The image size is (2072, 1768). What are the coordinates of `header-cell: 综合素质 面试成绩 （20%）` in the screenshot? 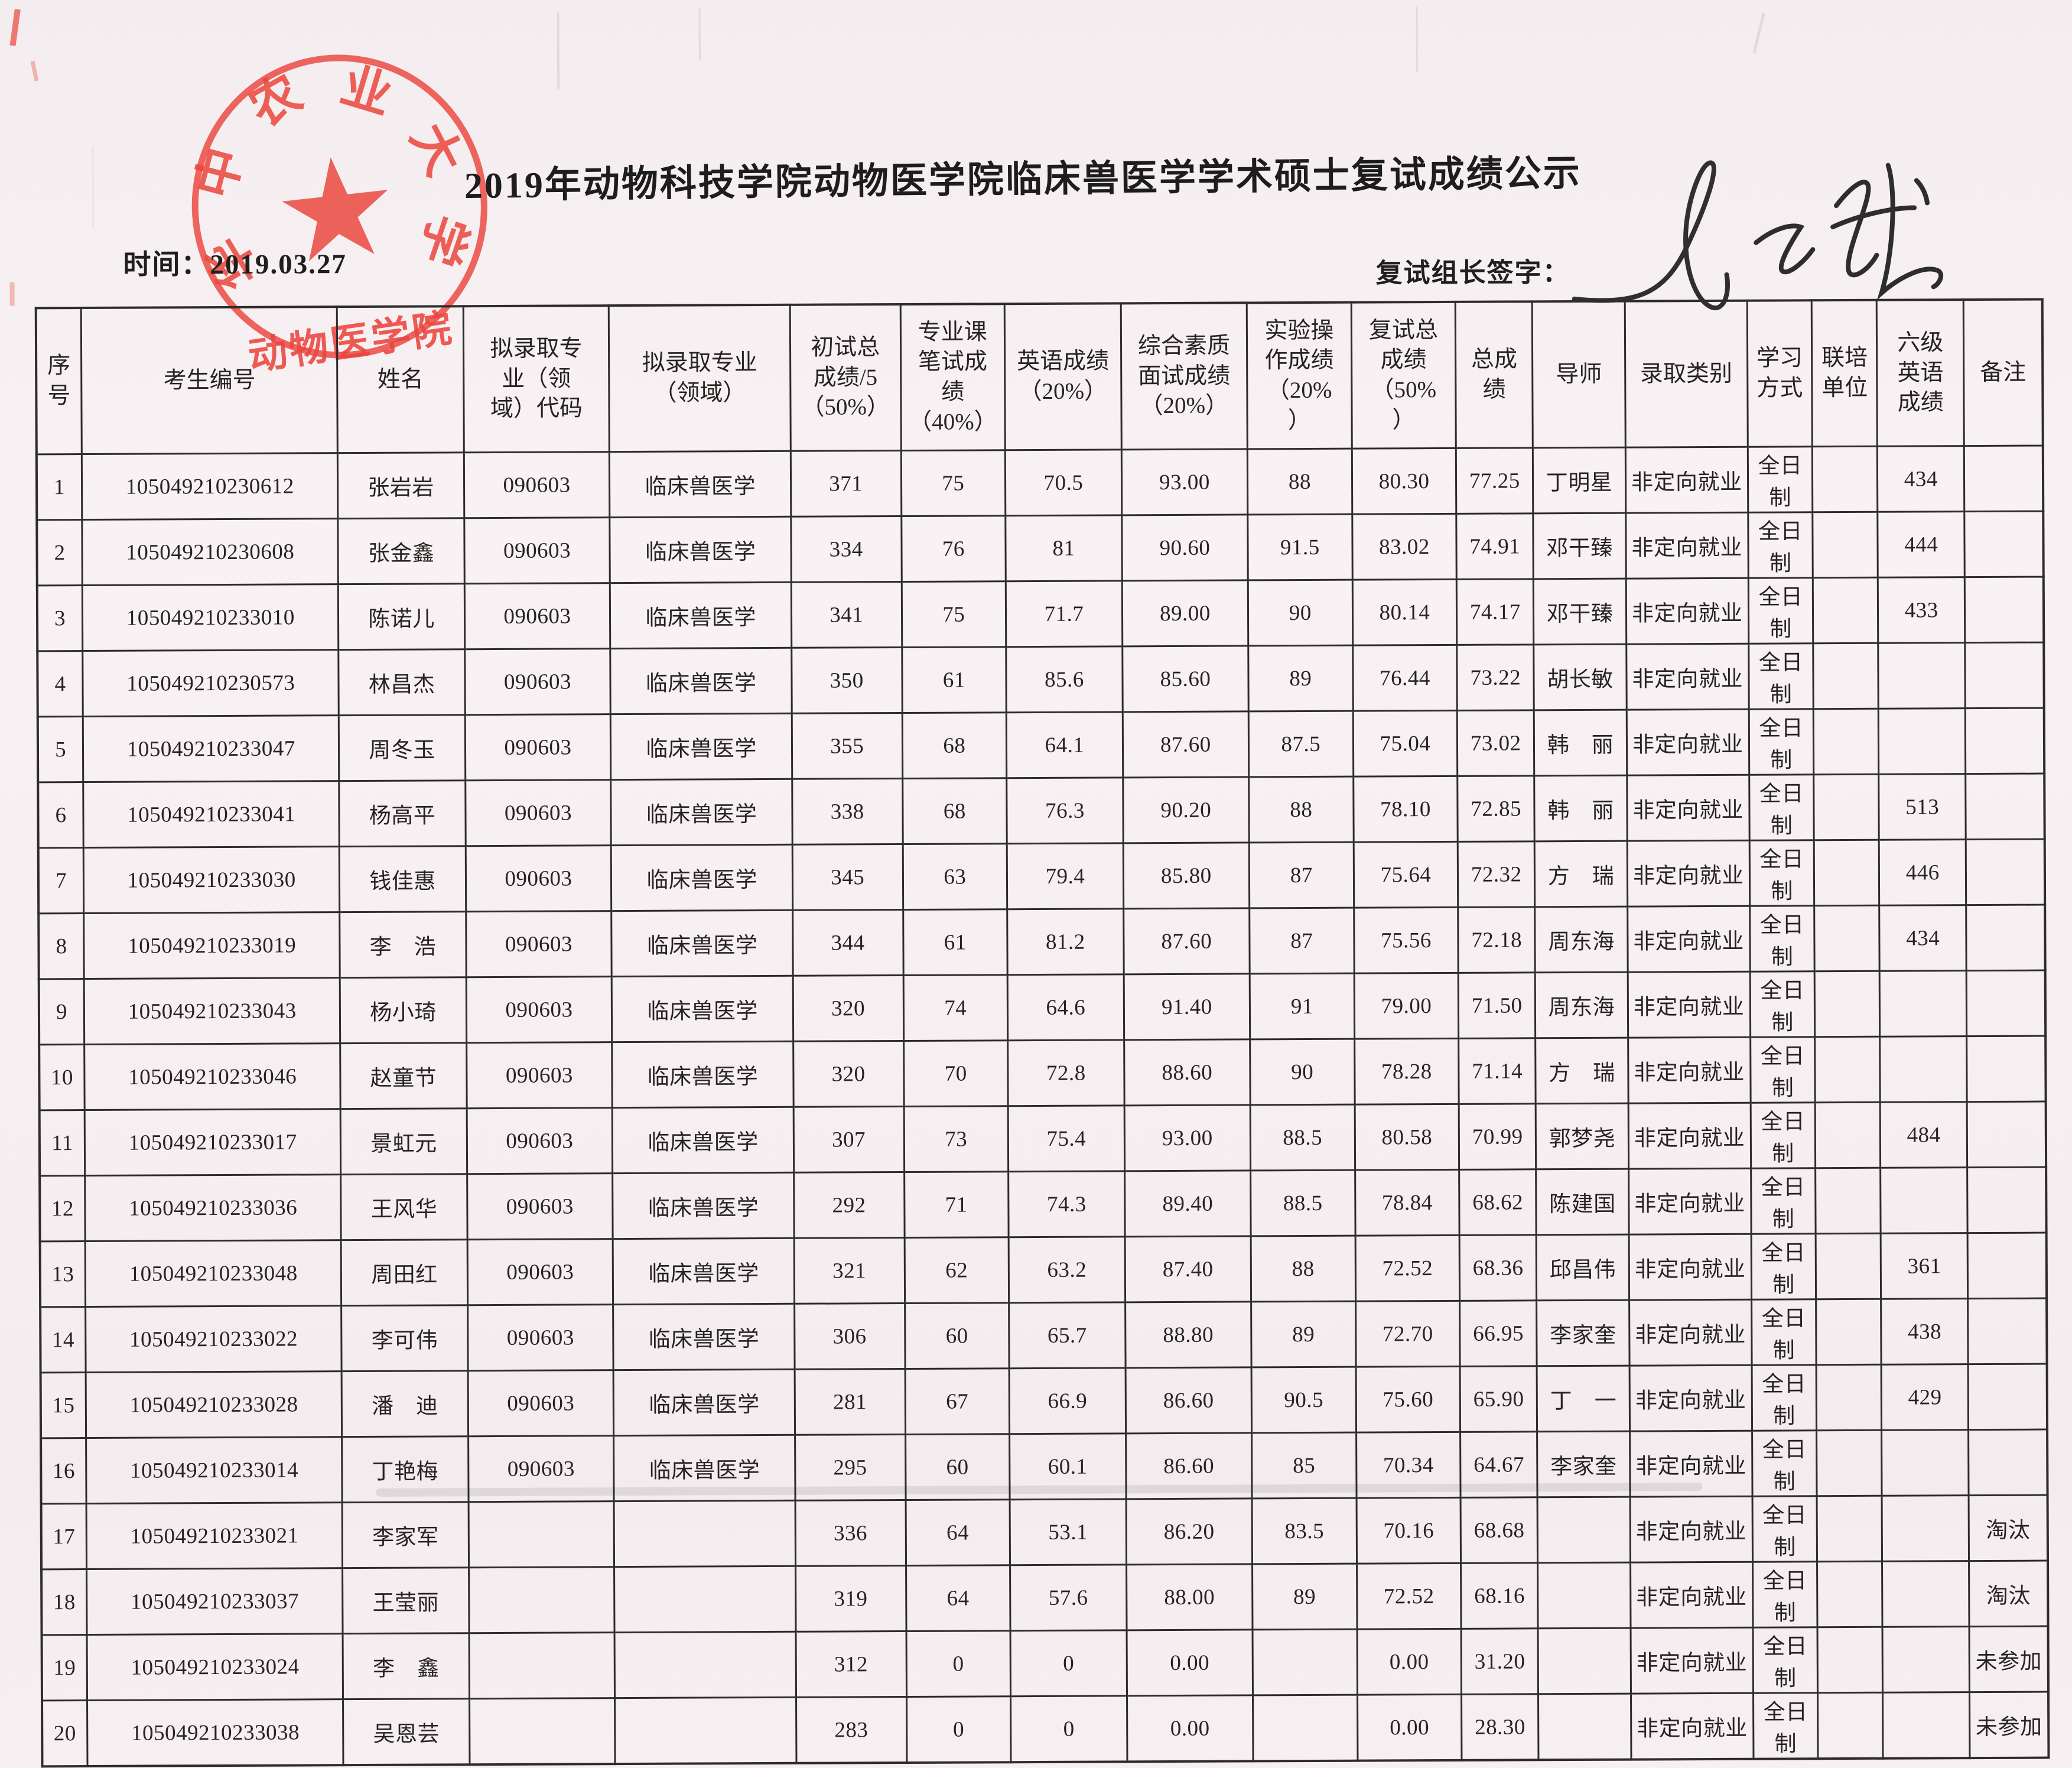 It's located at (1184, 377).